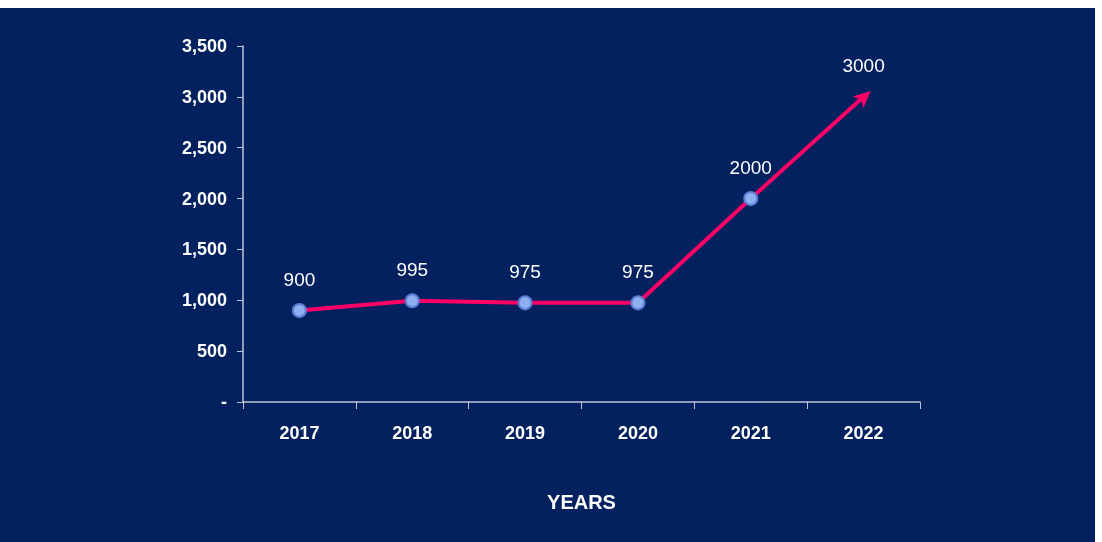 Image resolution: width=1102 pixels, height=542 pixels. What do you see at coordinates (299, 433) in the screenshot?
I see `x-tick-label: 2017` at bounding box center [299, 433].